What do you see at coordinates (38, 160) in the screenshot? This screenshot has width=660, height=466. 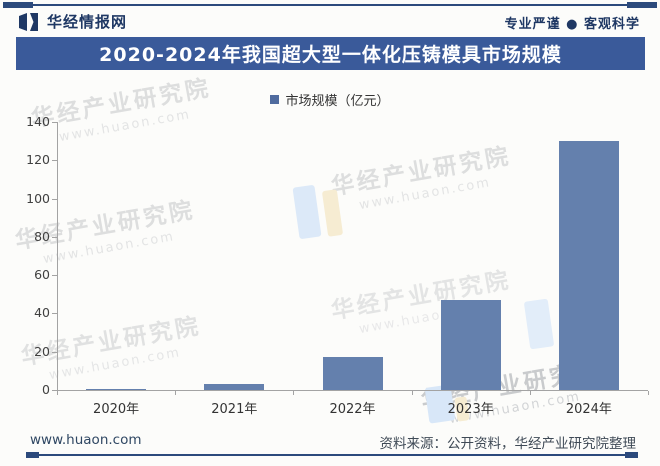 I see `y-tick-label: 120` at bounding box center [38, 160].